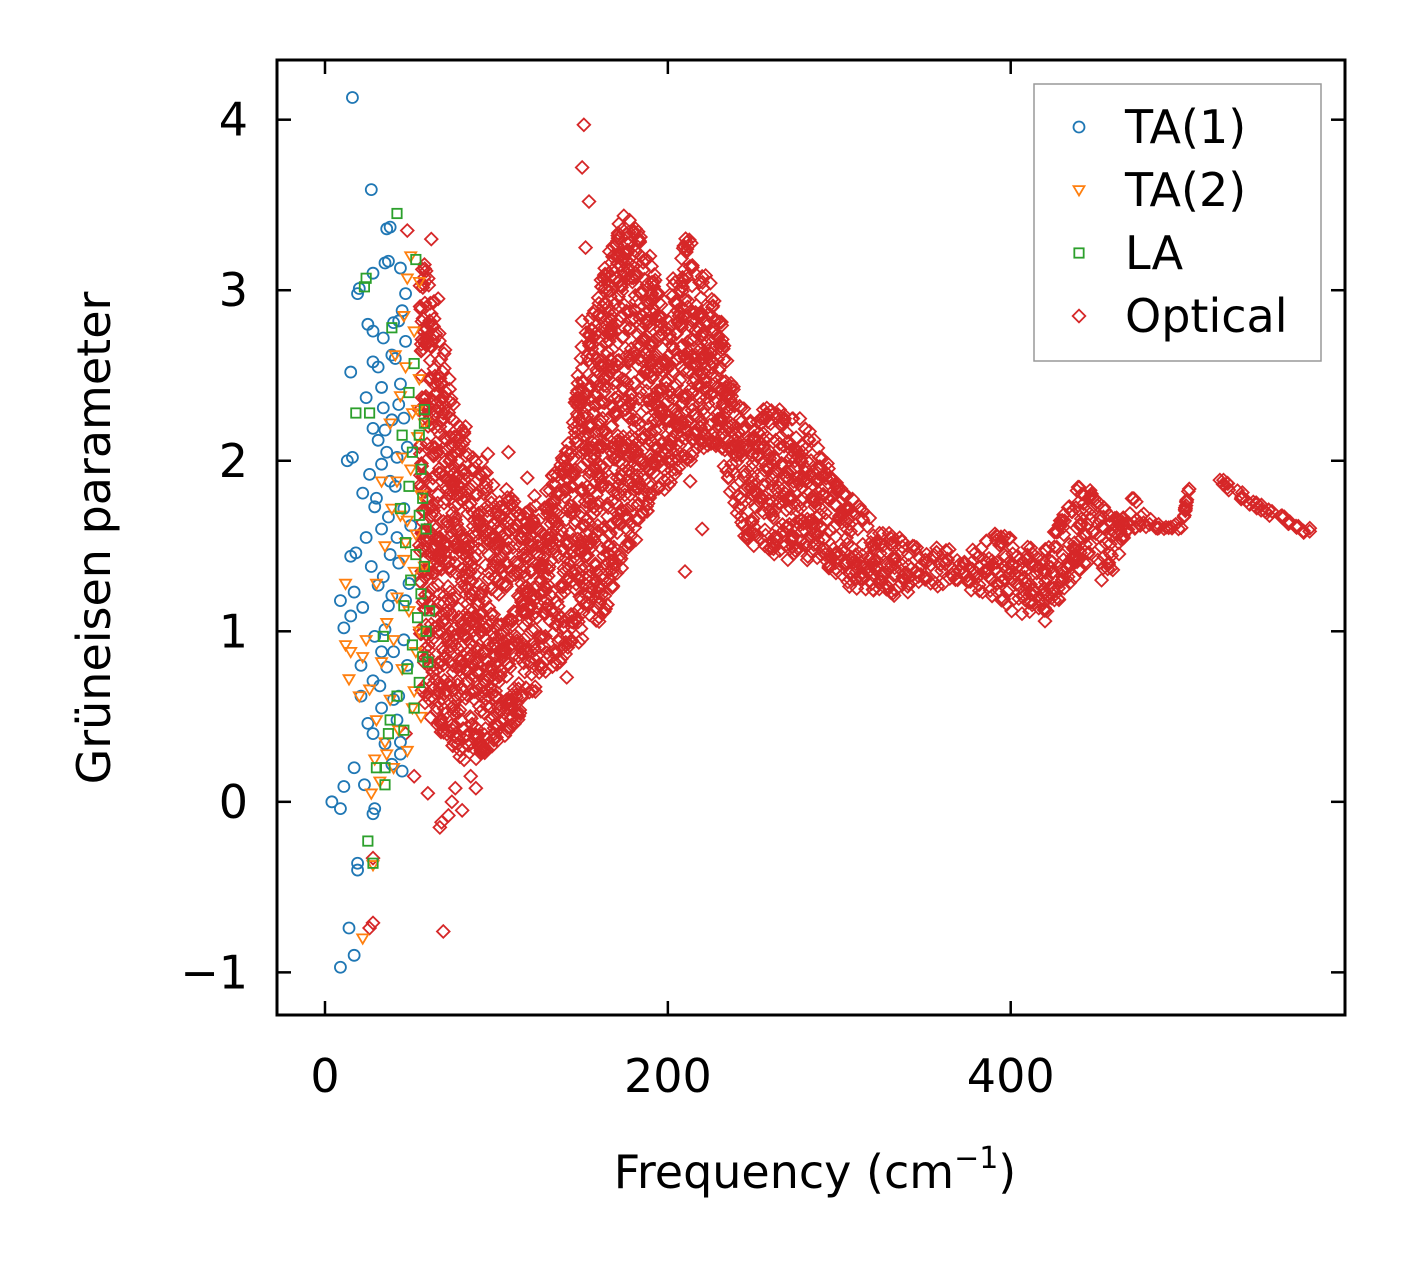 This screenshot has width=1406, height=1264. Describe the element at coordinates (233, 631) in the screenshot. I see `y-tick-label: 1` at that location.